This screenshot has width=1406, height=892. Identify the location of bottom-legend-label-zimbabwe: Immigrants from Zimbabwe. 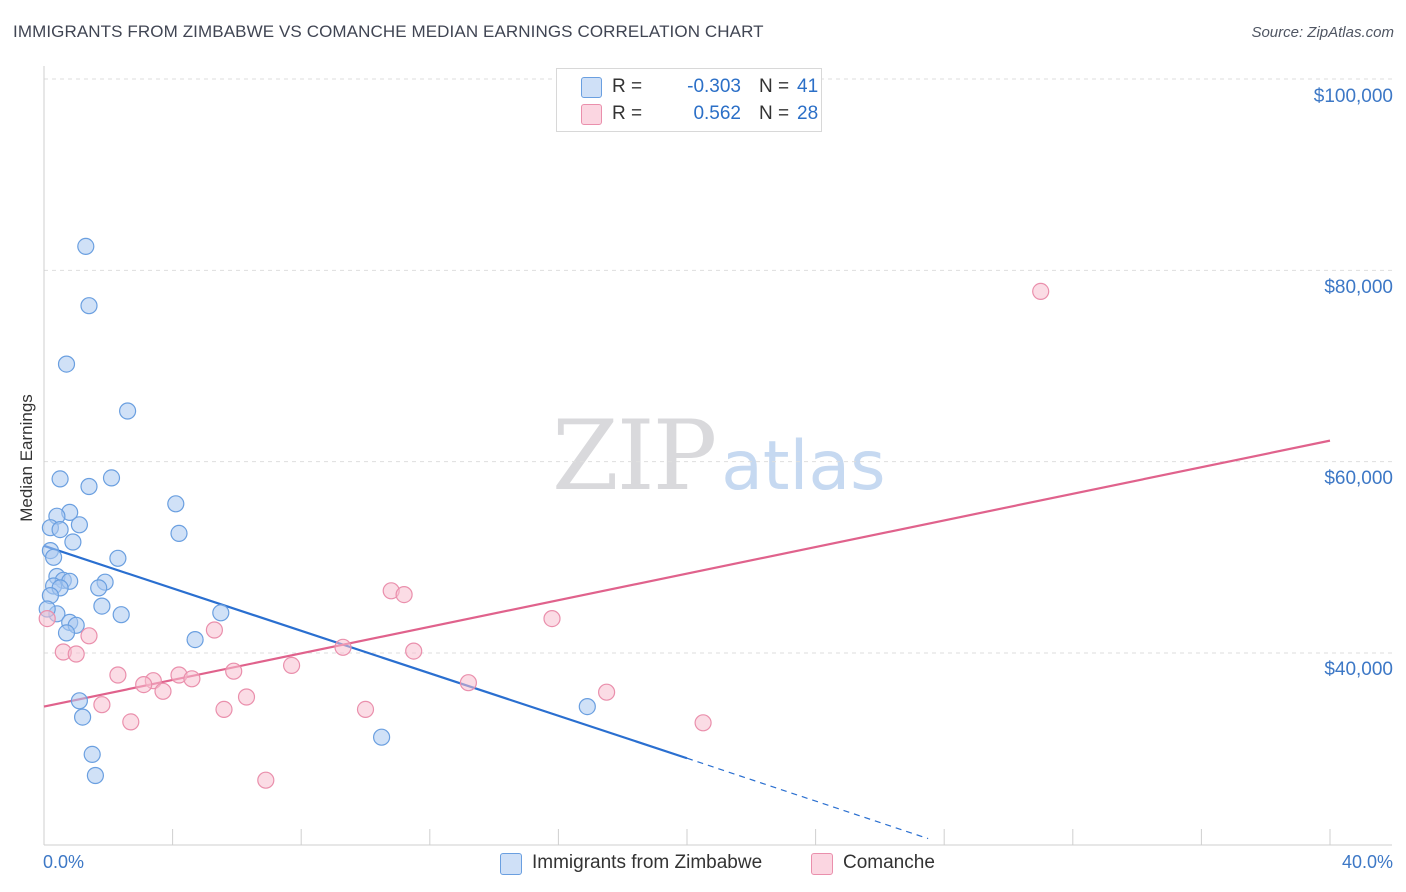
(647, 862).